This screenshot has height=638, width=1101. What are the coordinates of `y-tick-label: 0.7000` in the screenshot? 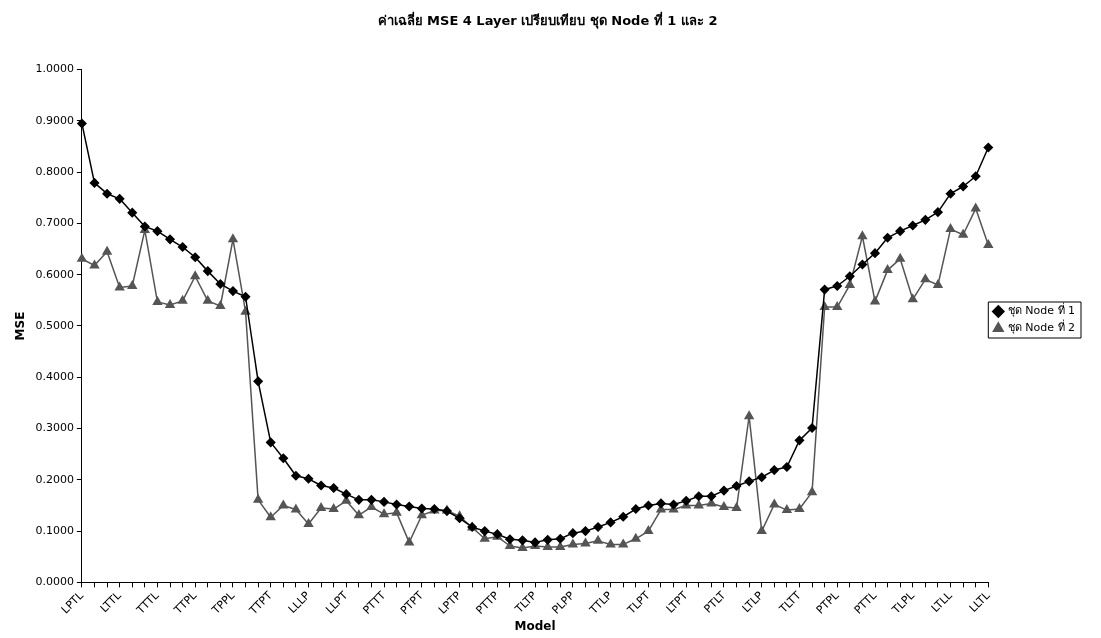 It's located at (54, 223).